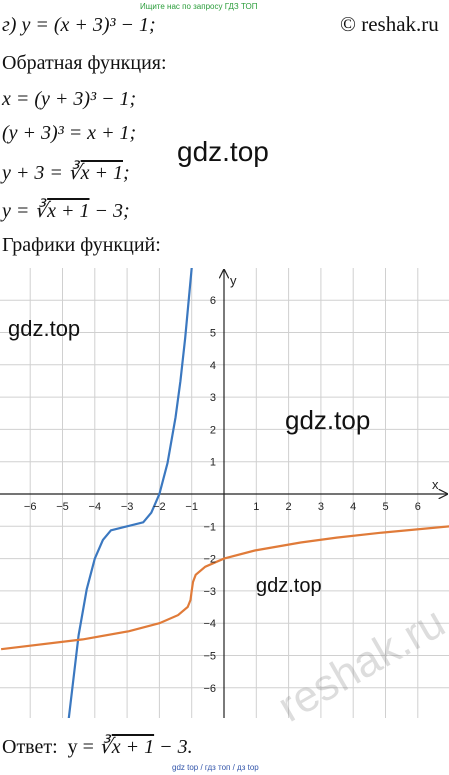 Image resolution: width=449 pixels, height=775 pixels. I want to click on x-tick-label: −1, so click(191, 507).